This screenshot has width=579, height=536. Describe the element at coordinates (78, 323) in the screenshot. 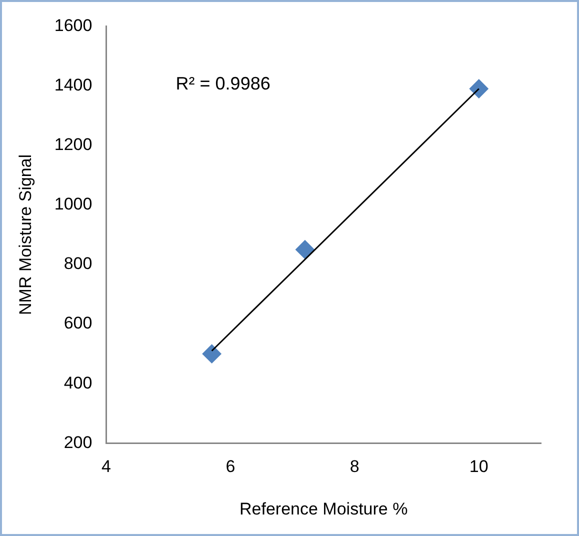

I see `y-tick-label: 600` at that location.